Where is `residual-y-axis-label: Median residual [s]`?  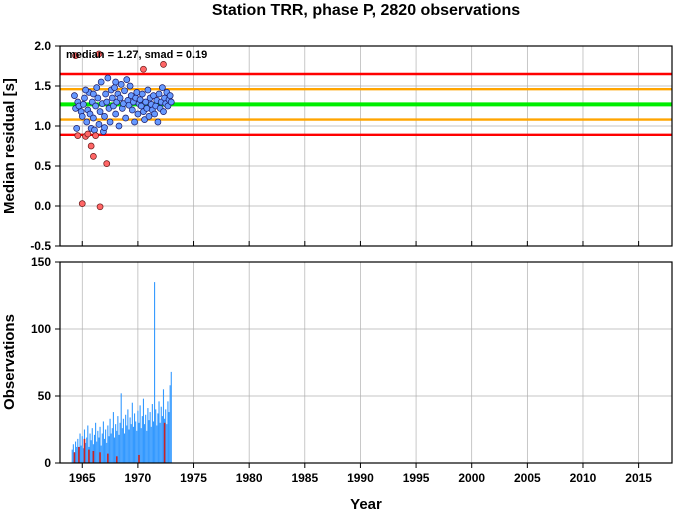 residual-y-axis-label: Median residual [s] is located at coordinates (9, 146).